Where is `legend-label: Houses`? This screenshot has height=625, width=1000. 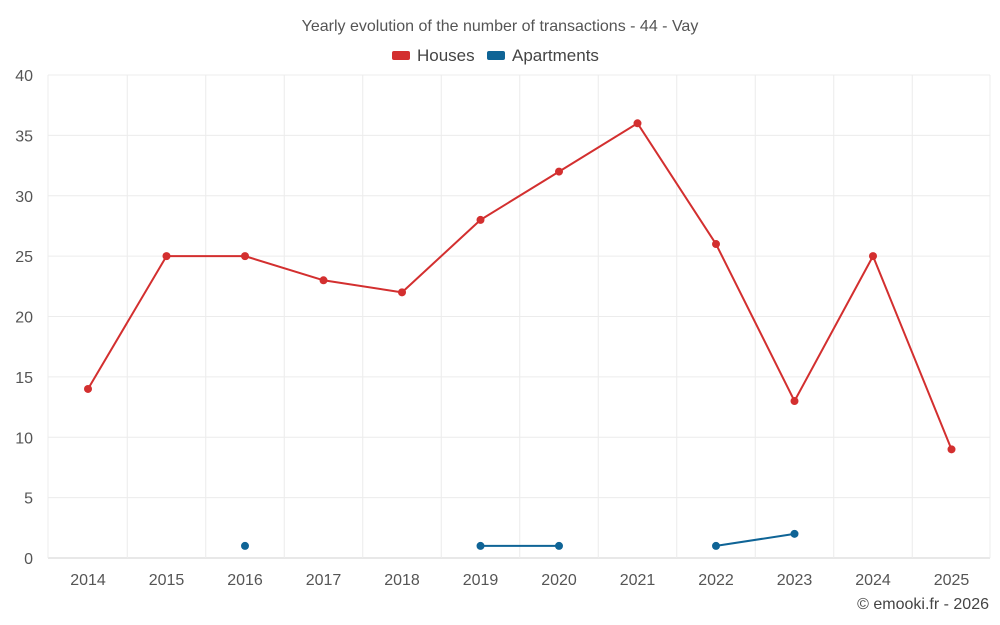
legend-label: Houses is located at coordinates (446, 55).